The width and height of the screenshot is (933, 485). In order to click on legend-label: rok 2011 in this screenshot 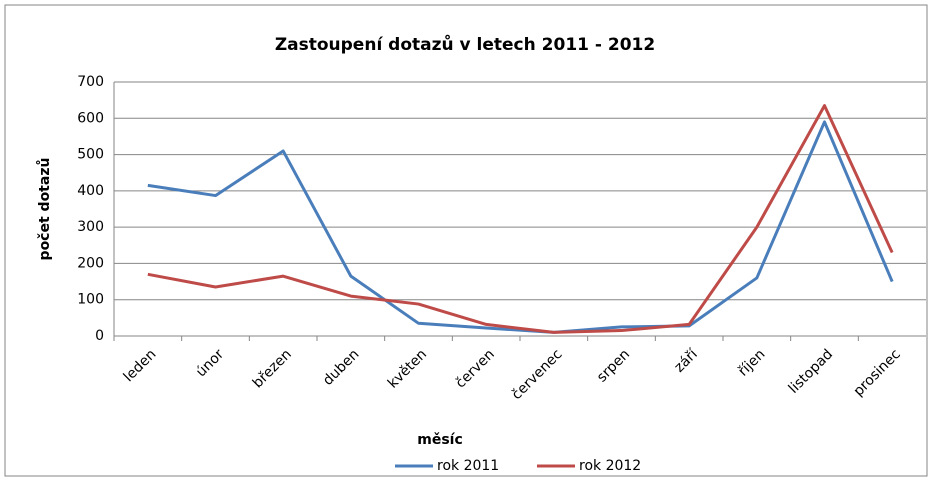, I will do `click(468, 466)`.